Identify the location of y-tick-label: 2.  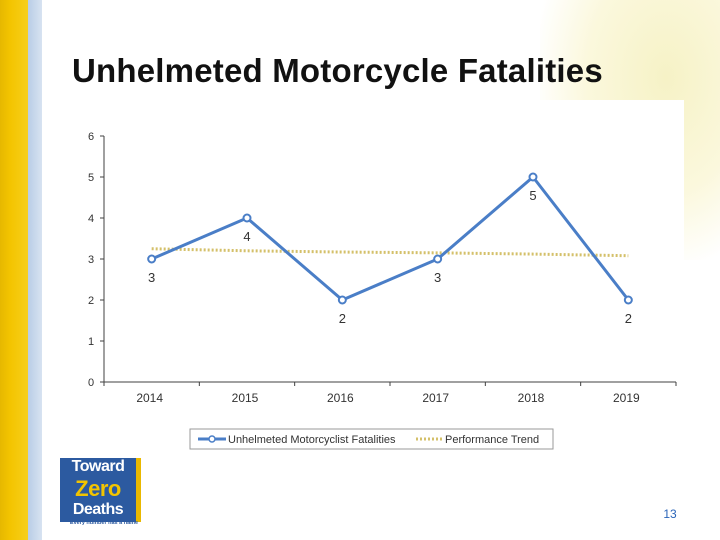
(91, 301).